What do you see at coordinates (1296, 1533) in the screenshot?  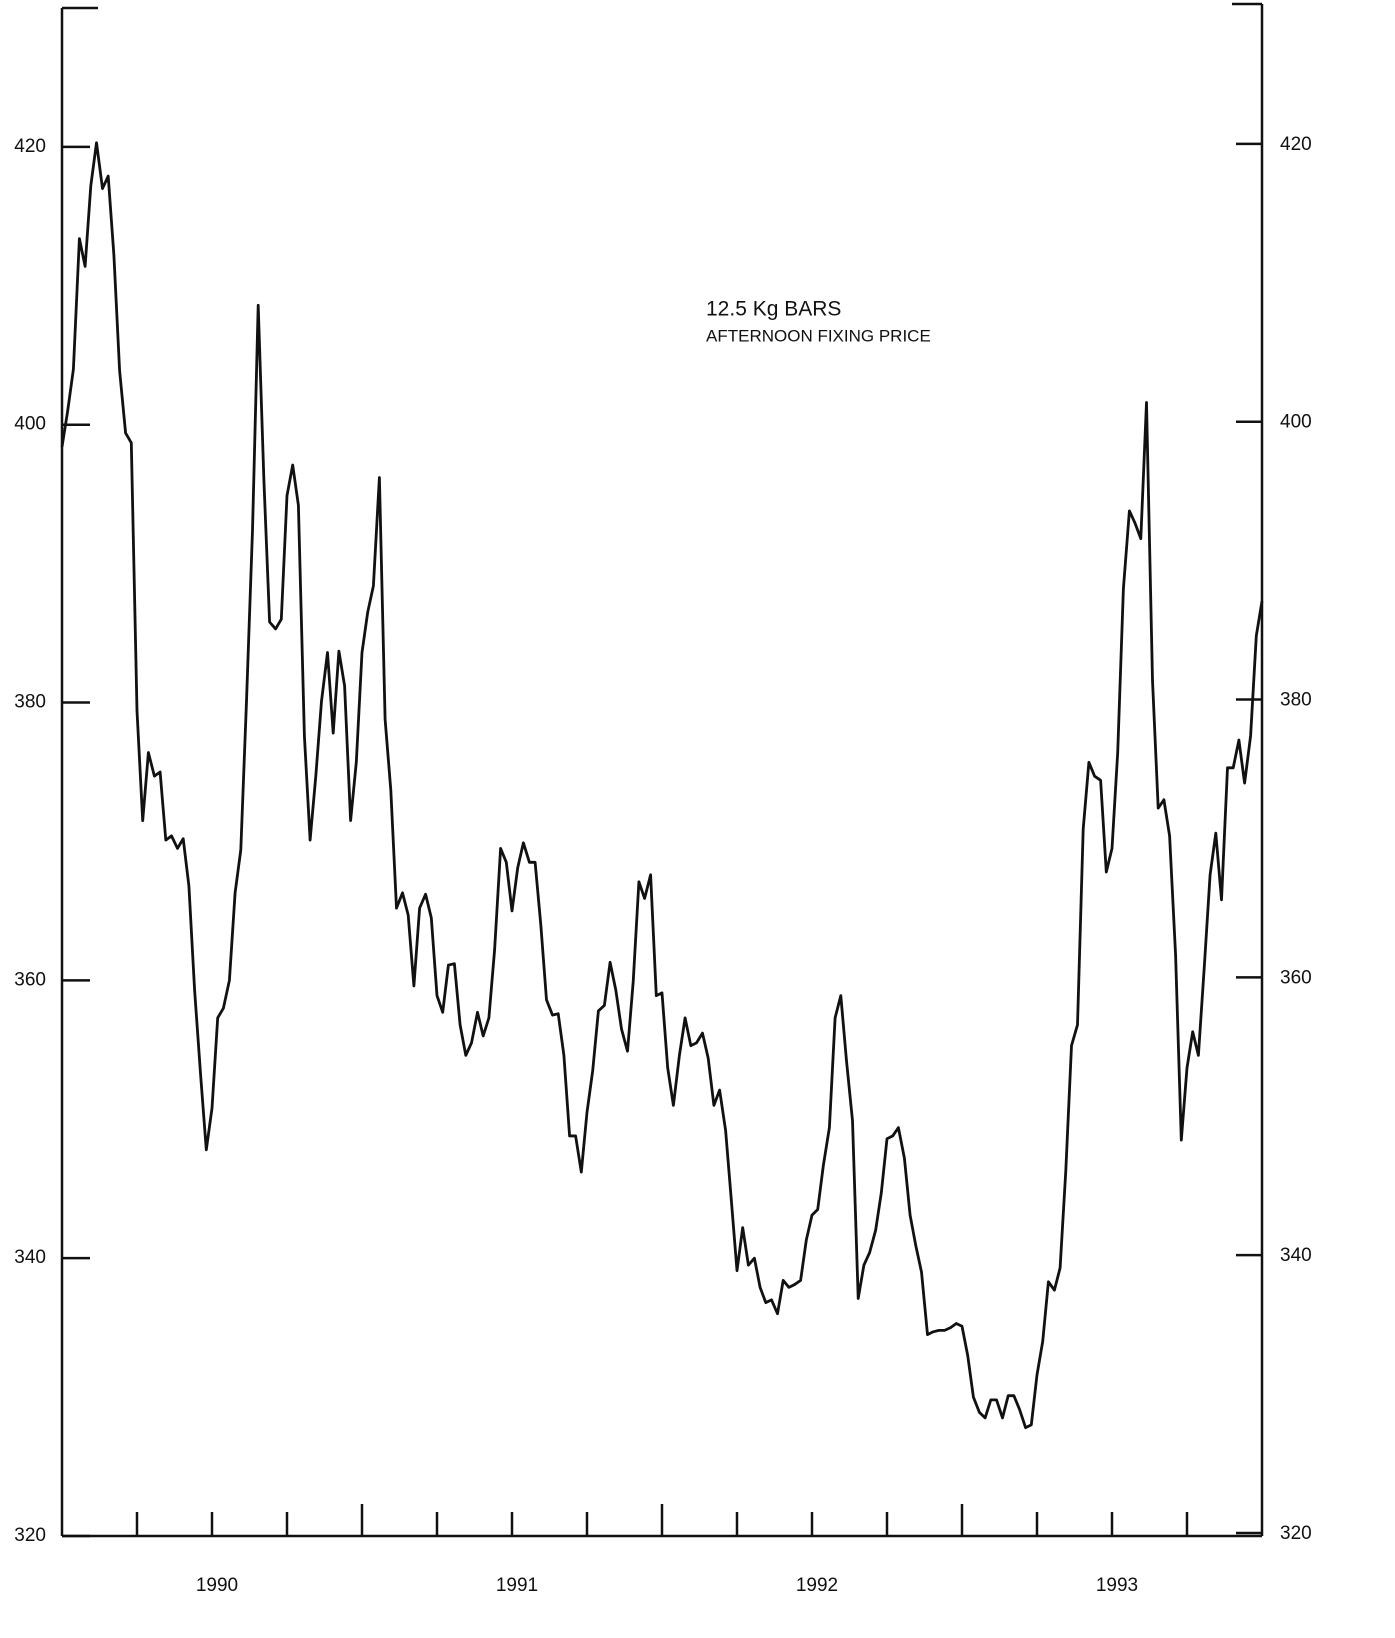 I see `y-tick-label-right: 320` at bounding box center [1296, 1533].